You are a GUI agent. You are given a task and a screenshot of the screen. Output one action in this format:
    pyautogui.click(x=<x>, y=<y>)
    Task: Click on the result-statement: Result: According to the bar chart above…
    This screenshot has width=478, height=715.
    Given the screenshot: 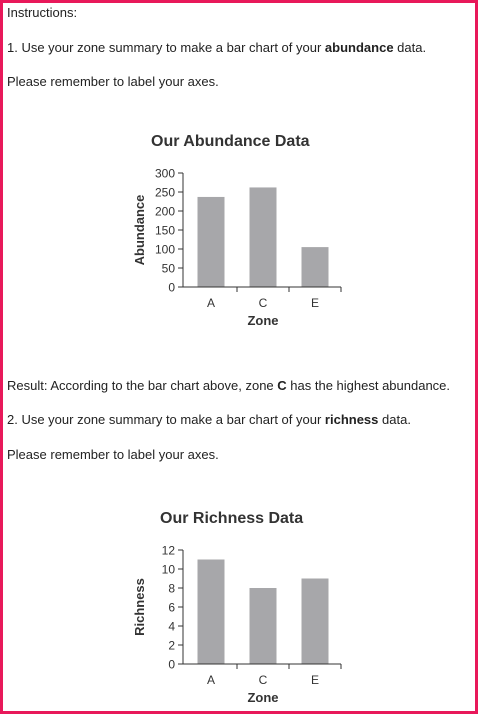 What is the action you would take?
    pyautogui.click(x=228, y=385)
    